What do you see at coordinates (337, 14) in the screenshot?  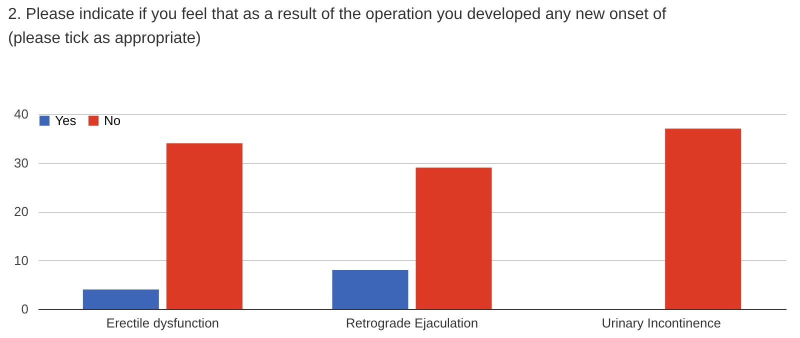 I see `text: 2. Please indicate if you feel that as a result of the operation you developed any new onset of` at bounding box center [337, 14].